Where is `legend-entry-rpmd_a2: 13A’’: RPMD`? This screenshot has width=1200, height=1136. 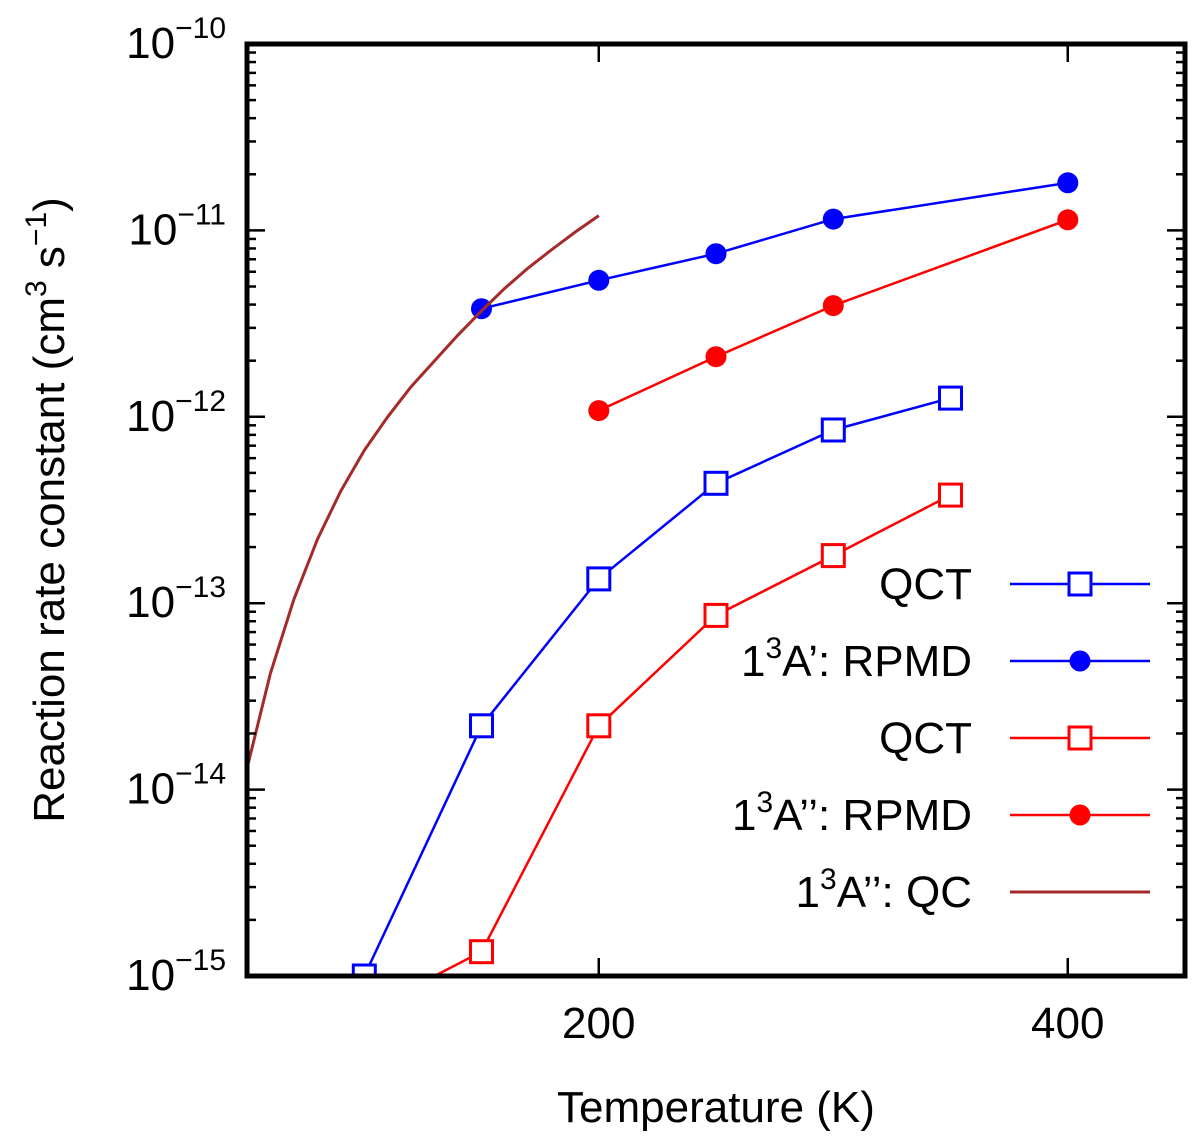 legend-entry-rpmd_a2: 13A’’: RPMD is located at coordinates (941, 813).